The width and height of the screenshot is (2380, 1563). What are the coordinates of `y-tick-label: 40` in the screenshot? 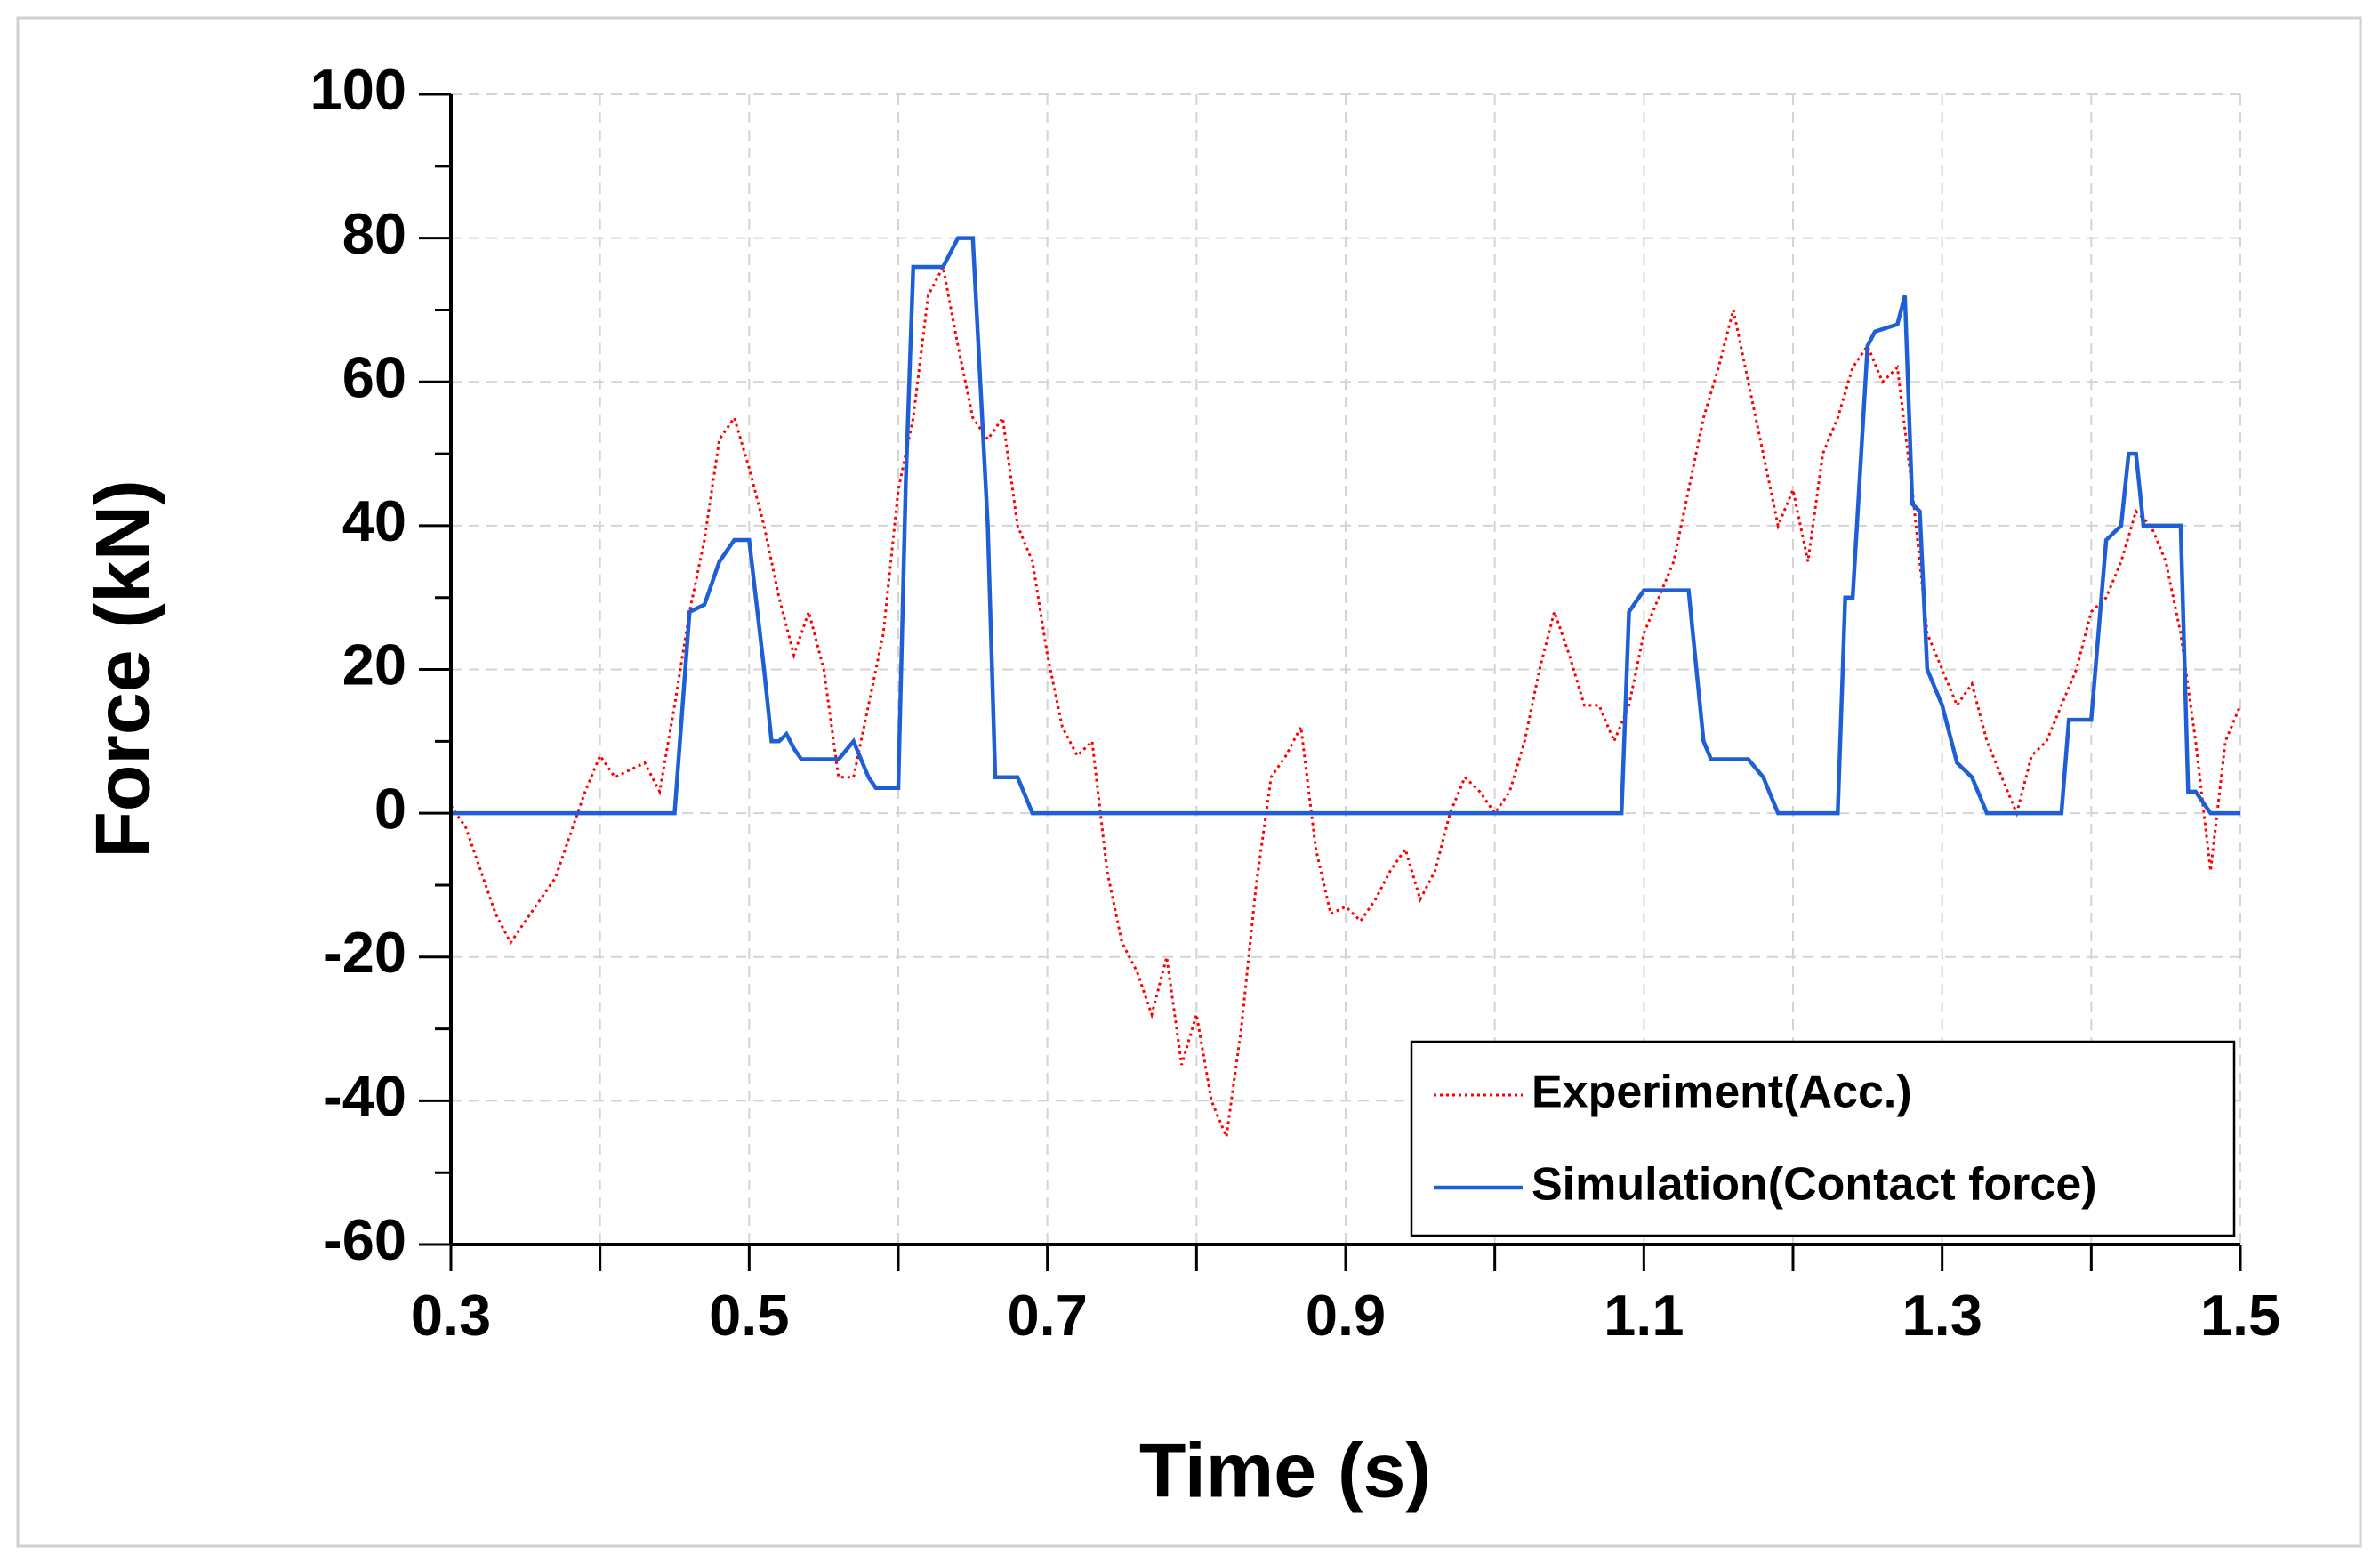 It's located at (374, 520).